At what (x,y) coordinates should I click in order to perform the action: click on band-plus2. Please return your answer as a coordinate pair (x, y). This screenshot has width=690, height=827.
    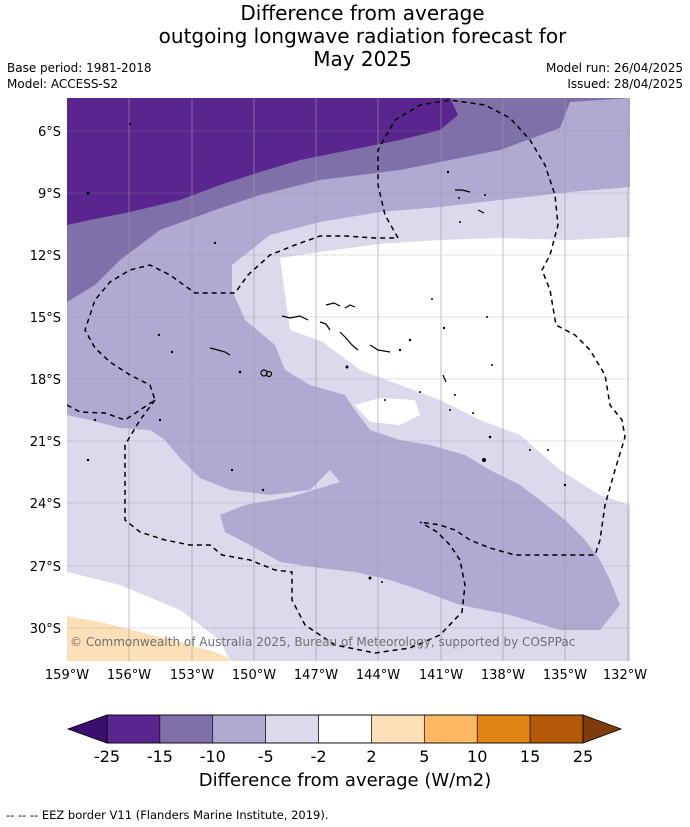
    Looking at the image, I should click on (151, 638).